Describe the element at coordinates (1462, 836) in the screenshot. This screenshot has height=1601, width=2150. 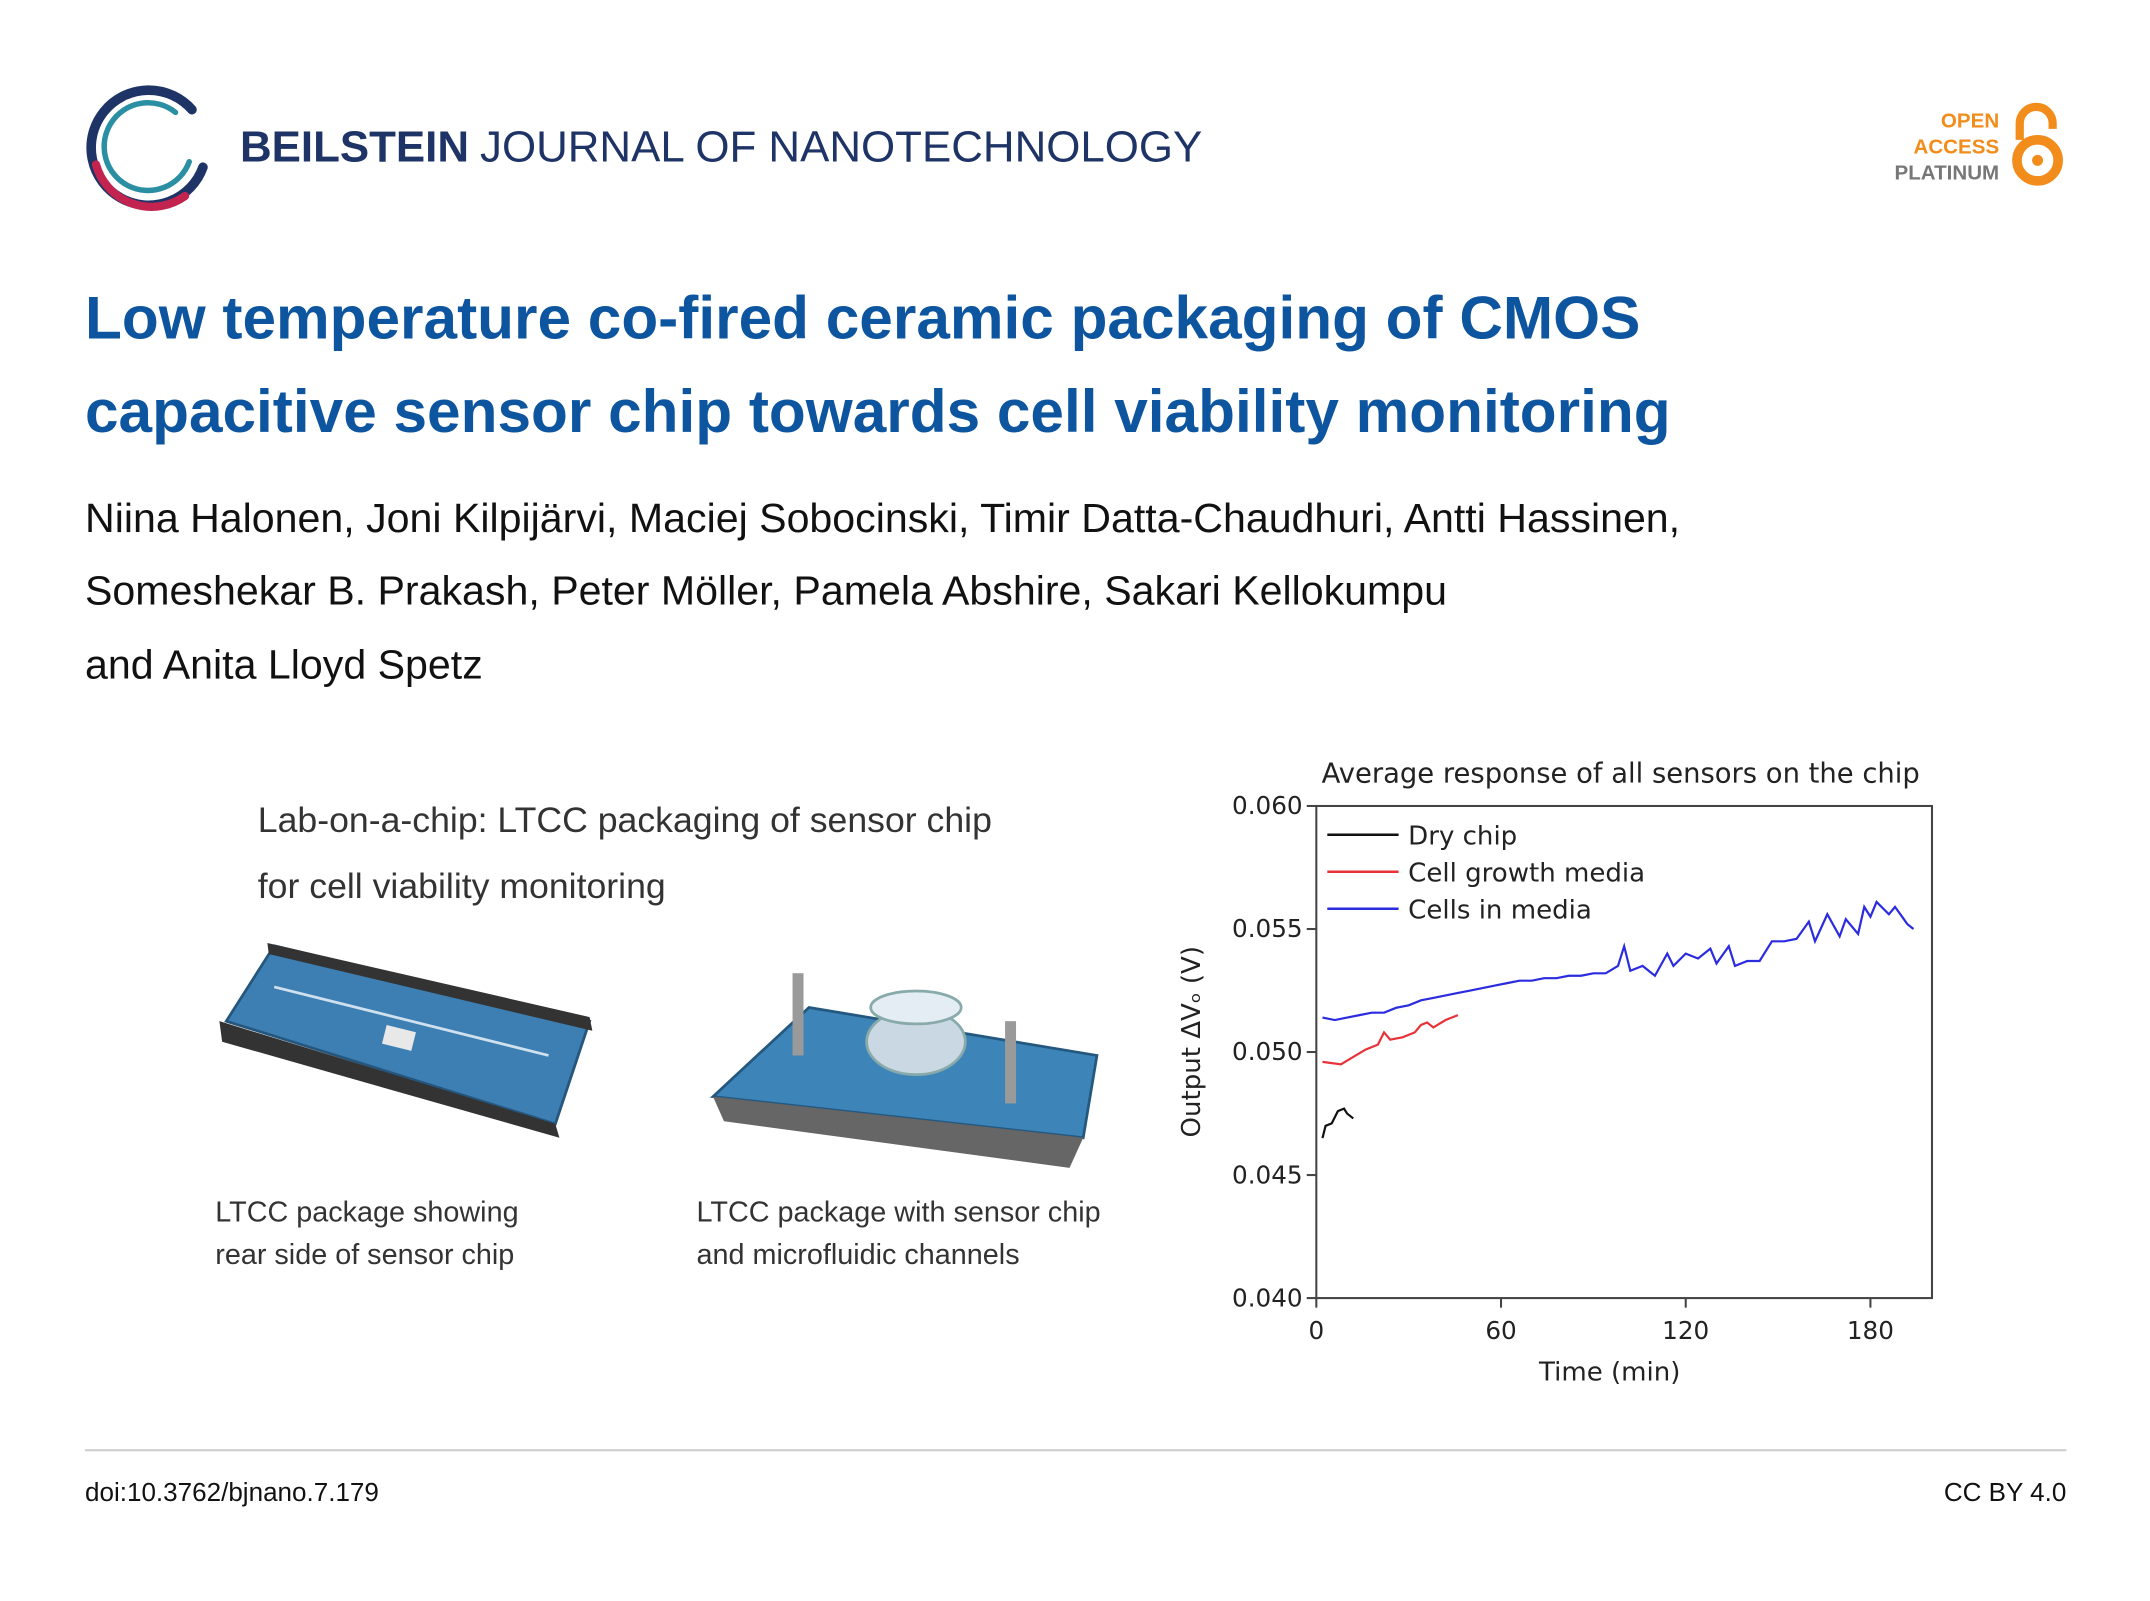
I see `legend-label: Dry chip` at that location.